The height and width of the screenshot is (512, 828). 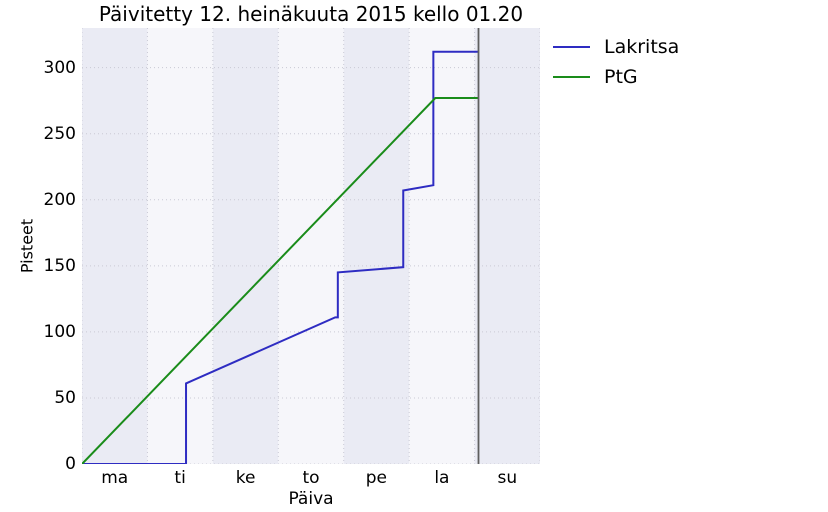 I want to click on legend-item-ptg: PtG, so click(x=616, y=77).